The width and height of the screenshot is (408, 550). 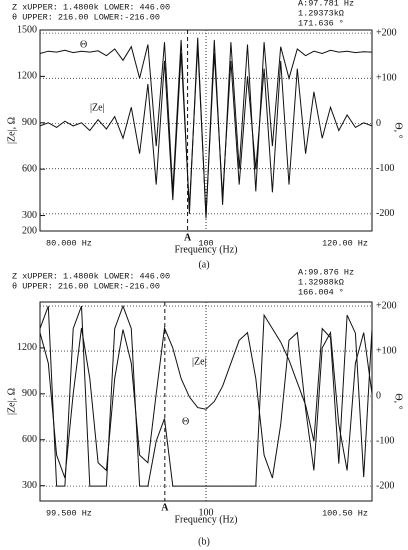 I want to click on y-tick-label: 1500, so click(x=27, y=29).